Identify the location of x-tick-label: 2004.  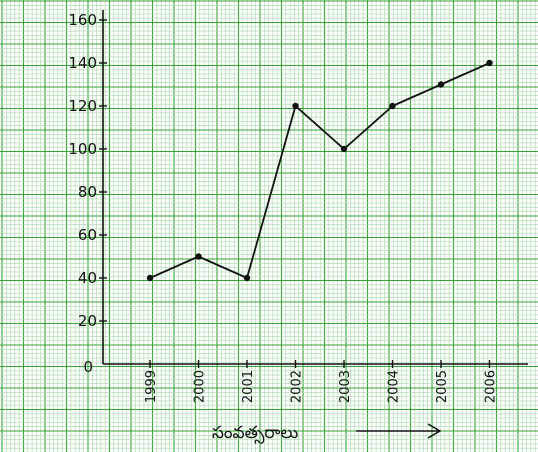
(394, 386).